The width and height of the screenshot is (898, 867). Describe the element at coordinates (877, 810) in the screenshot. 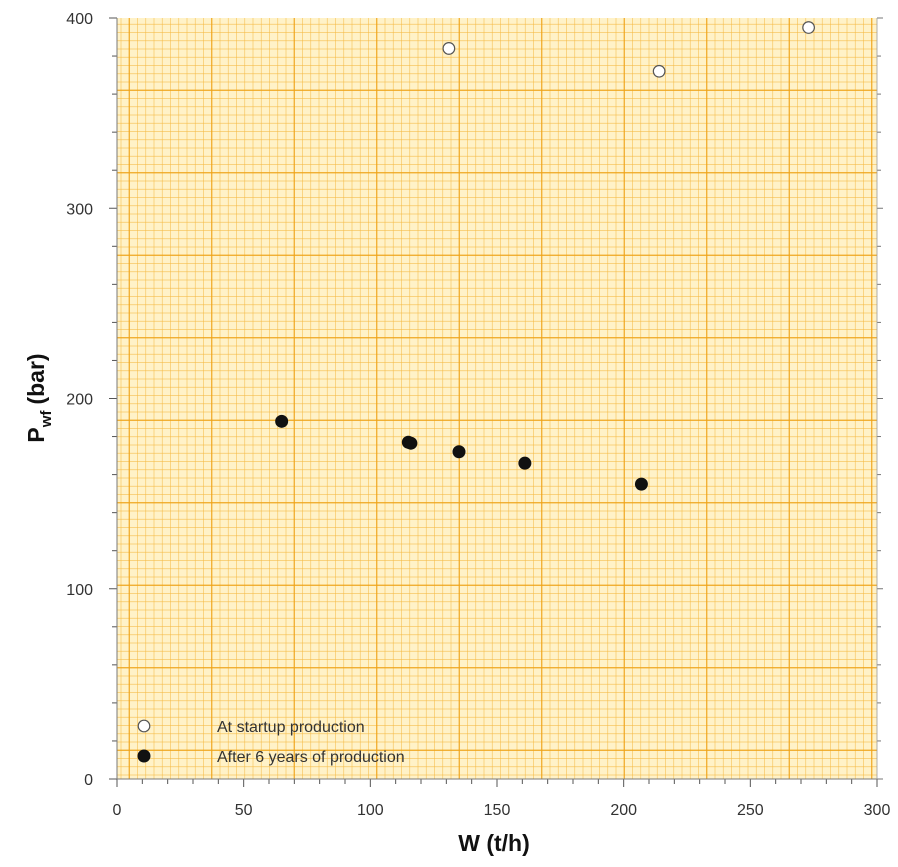

I see `x-tick-label: 300` at that location.